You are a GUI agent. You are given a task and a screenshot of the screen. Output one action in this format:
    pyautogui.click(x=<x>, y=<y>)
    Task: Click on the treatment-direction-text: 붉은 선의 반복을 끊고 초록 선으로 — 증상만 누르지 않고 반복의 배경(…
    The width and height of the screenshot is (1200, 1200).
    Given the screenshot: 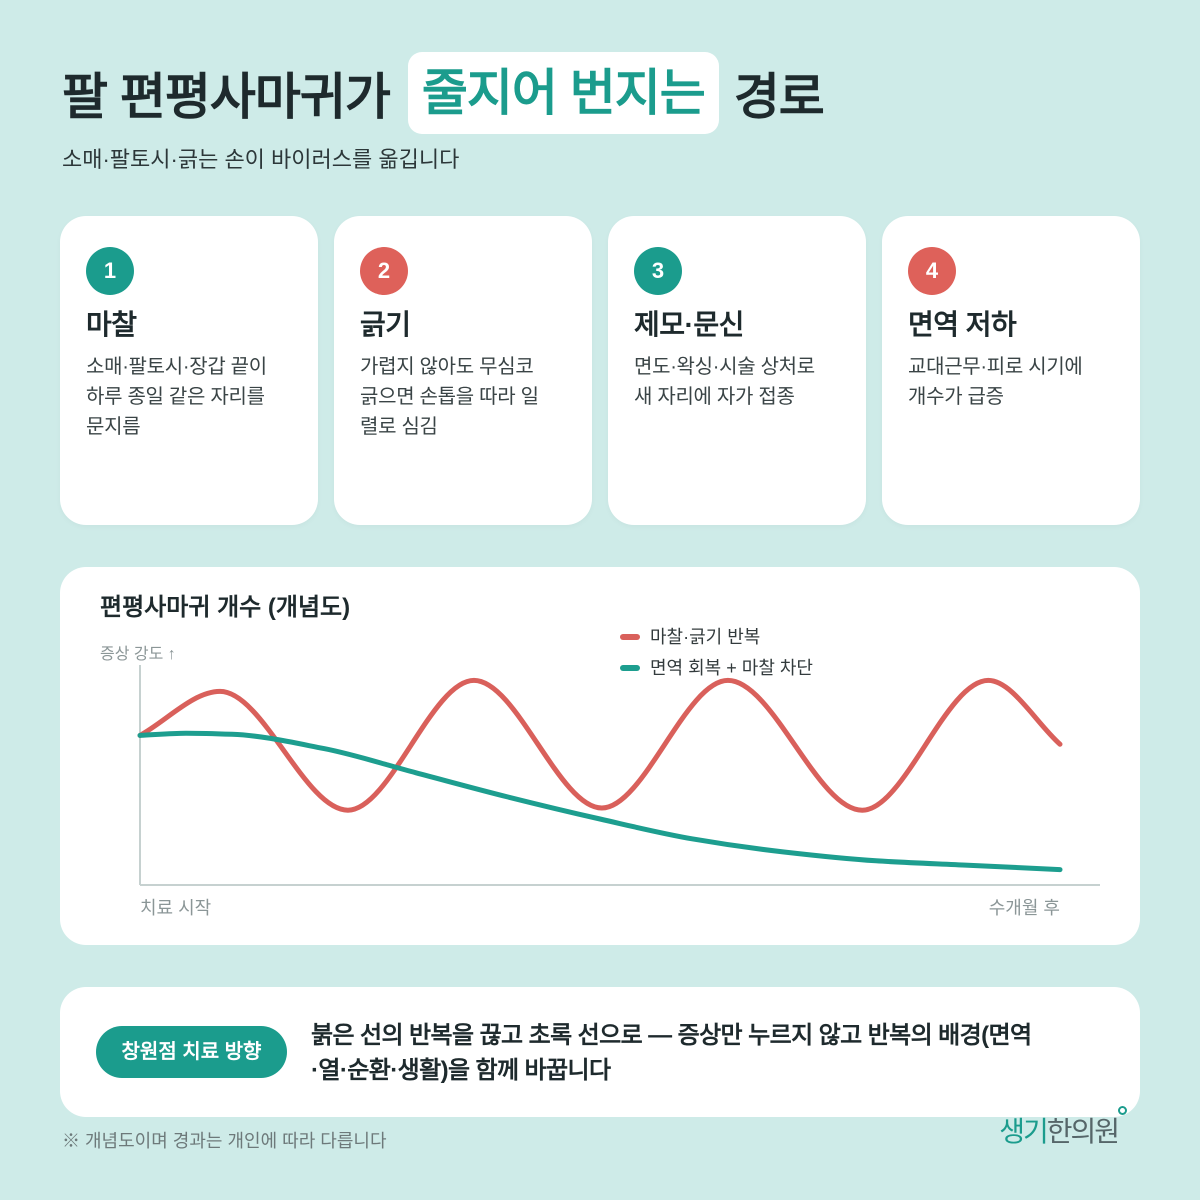 What is the action you would take?
    pyautogui.click(x=671, y=1053)
    